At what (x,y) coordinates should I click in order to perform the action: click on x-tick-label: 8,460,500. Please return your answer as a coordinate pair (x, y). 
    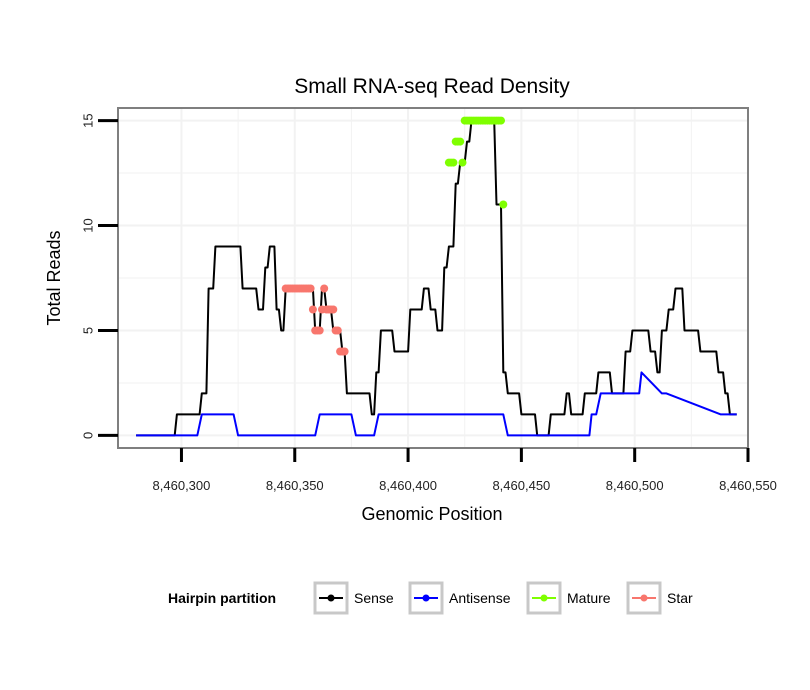
    Looking at the image, I should click on (635, 485).